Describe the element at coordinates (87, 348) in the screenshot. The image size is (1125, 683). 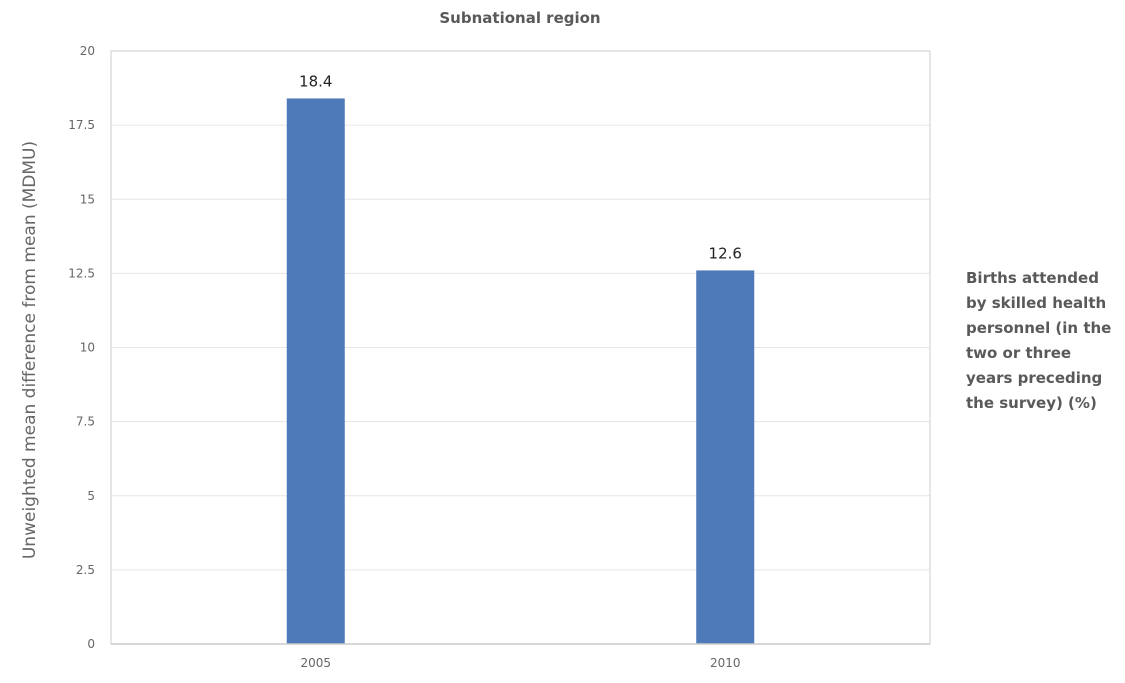
I see `y-tick-label: 10` at that location.